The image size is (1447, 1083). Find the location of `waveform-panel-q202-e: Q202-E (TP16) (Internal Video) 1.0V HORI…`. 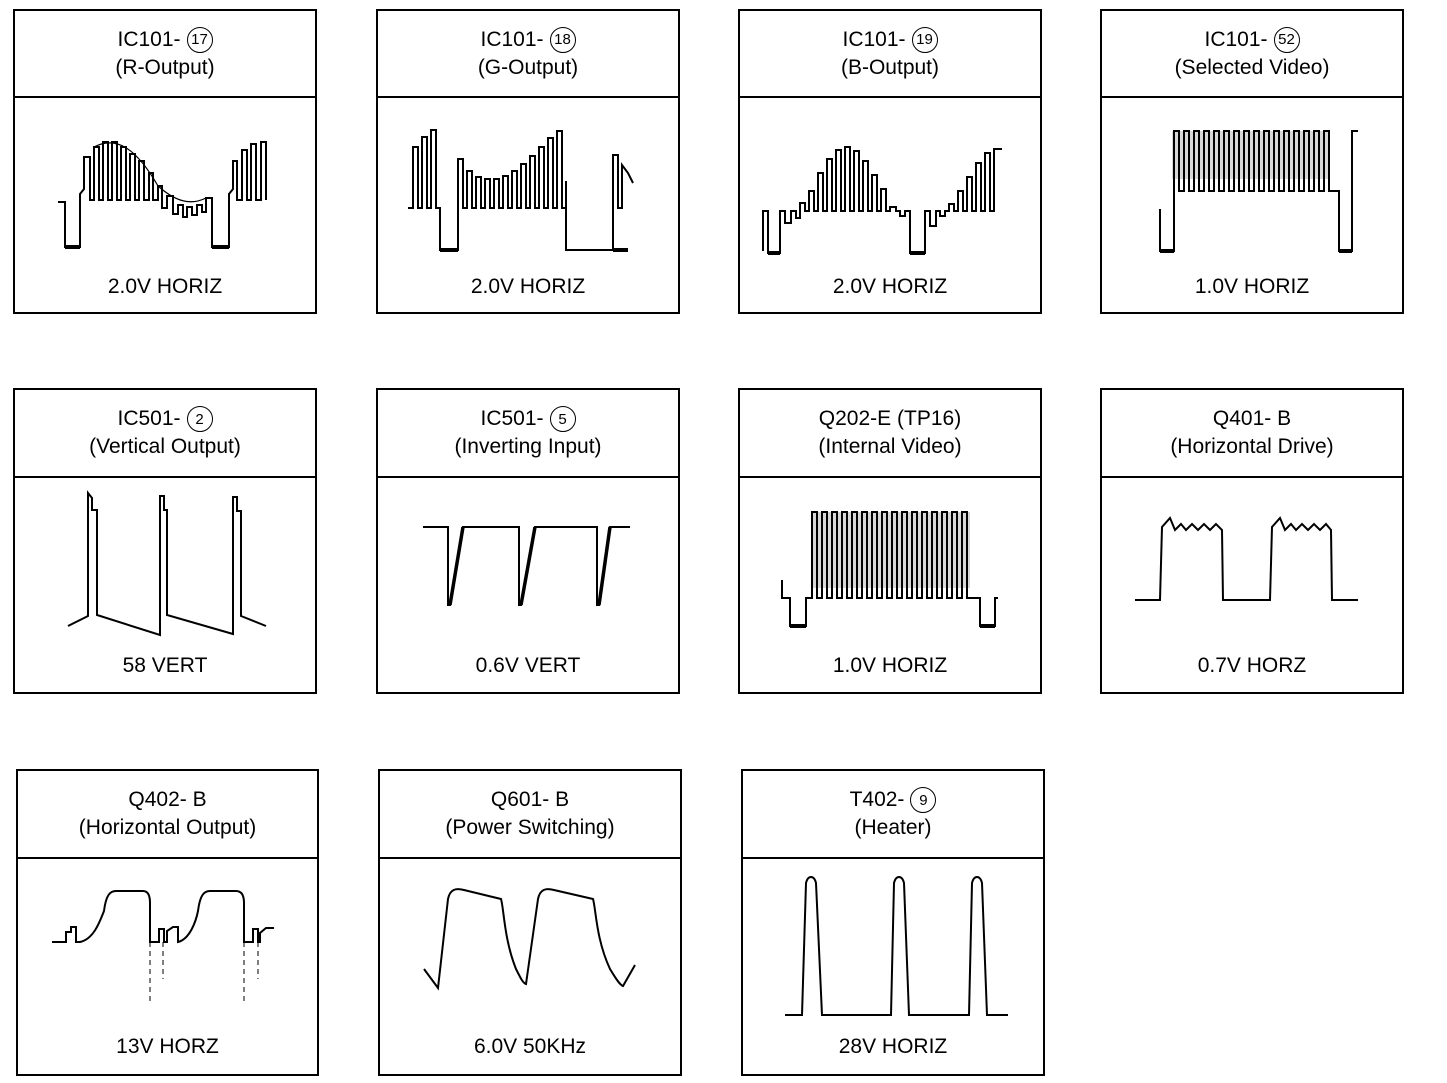

waveform-panel-q202-e: Q202-E (TP16) (Internal Video) 1.0V HORI… is located at coordinates (890, 541).